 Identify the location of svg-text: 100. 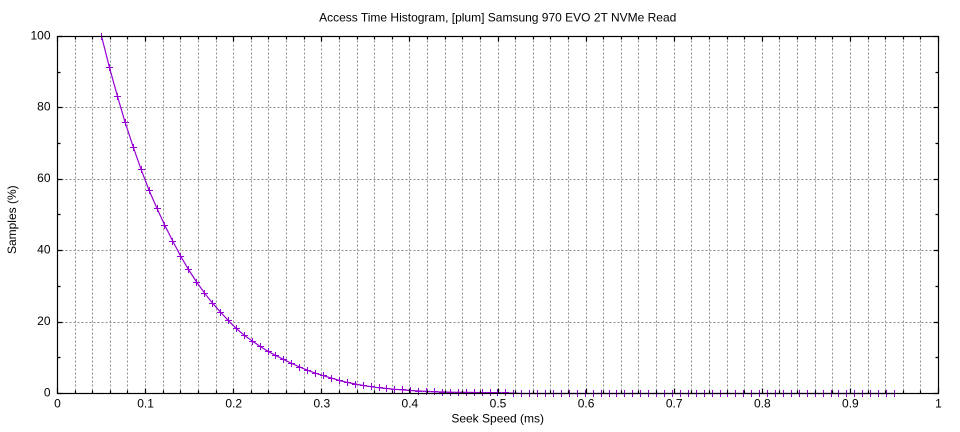
(40, 35).